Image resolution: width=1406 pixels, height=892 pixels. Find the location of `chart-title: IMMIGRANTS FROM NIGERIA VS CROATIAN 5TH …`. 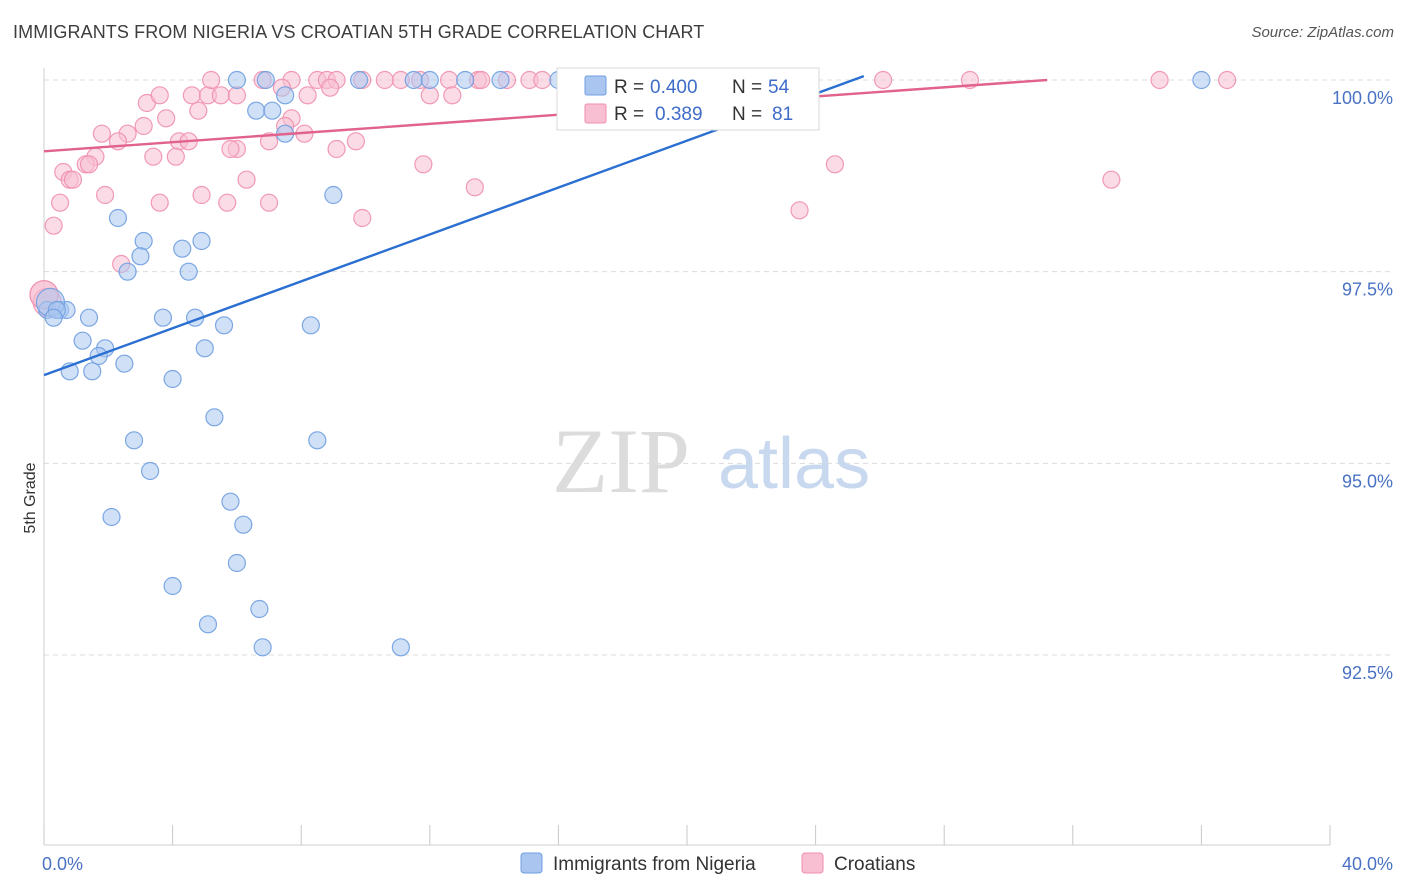

chart-title: IMMIGRANTS FROM NIGERIA VS CROATIAN 5TH … is located at coordinates (359, 32).